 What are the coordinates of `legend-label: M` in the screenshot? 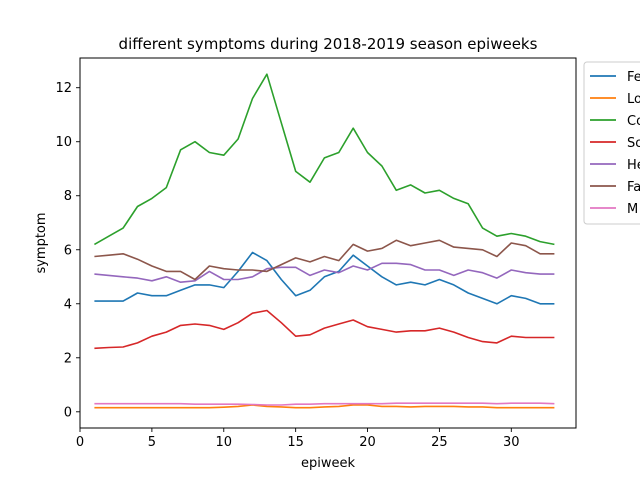 It's located at (632, 209).